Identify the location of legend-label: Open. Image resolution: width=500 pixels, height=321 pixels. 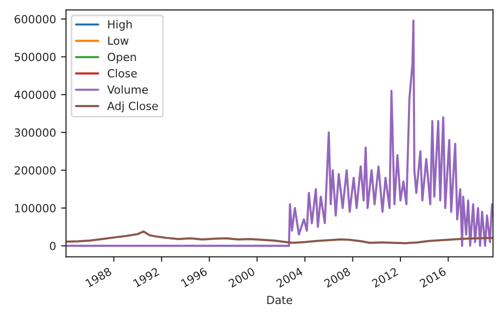
(122, 58).